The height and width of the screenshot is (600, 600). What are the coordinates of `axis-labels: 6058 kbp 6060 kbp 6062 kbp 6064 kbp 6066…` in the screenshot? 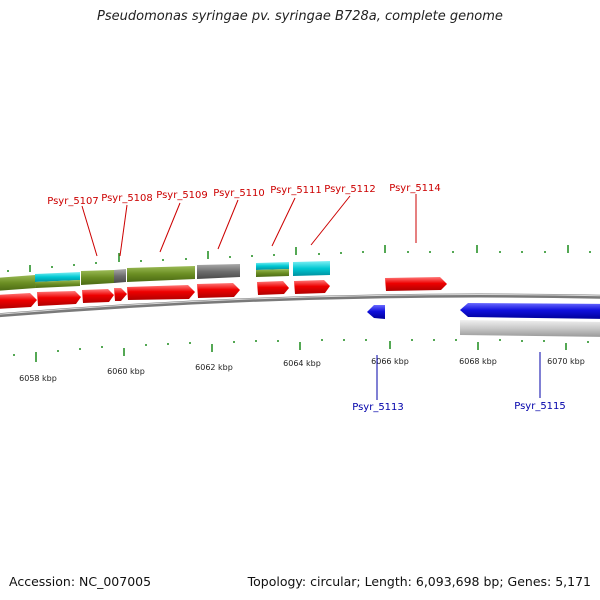 It's located at (302, 370).